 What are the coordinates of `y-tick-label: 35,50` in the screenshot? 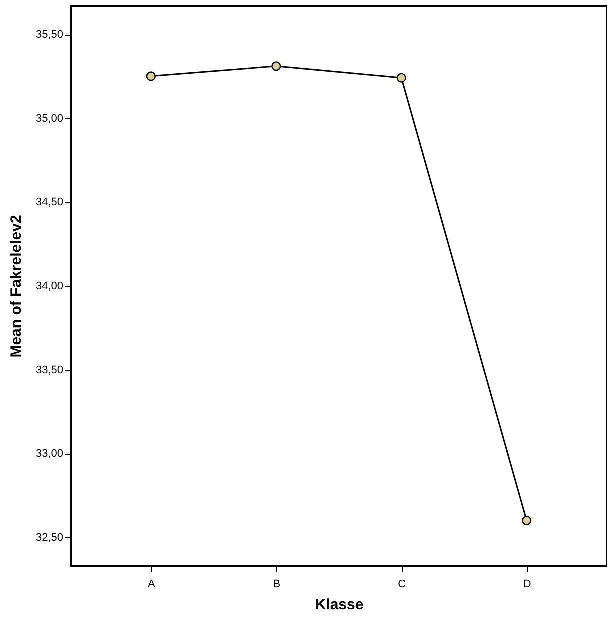 It's located at (50, 35).